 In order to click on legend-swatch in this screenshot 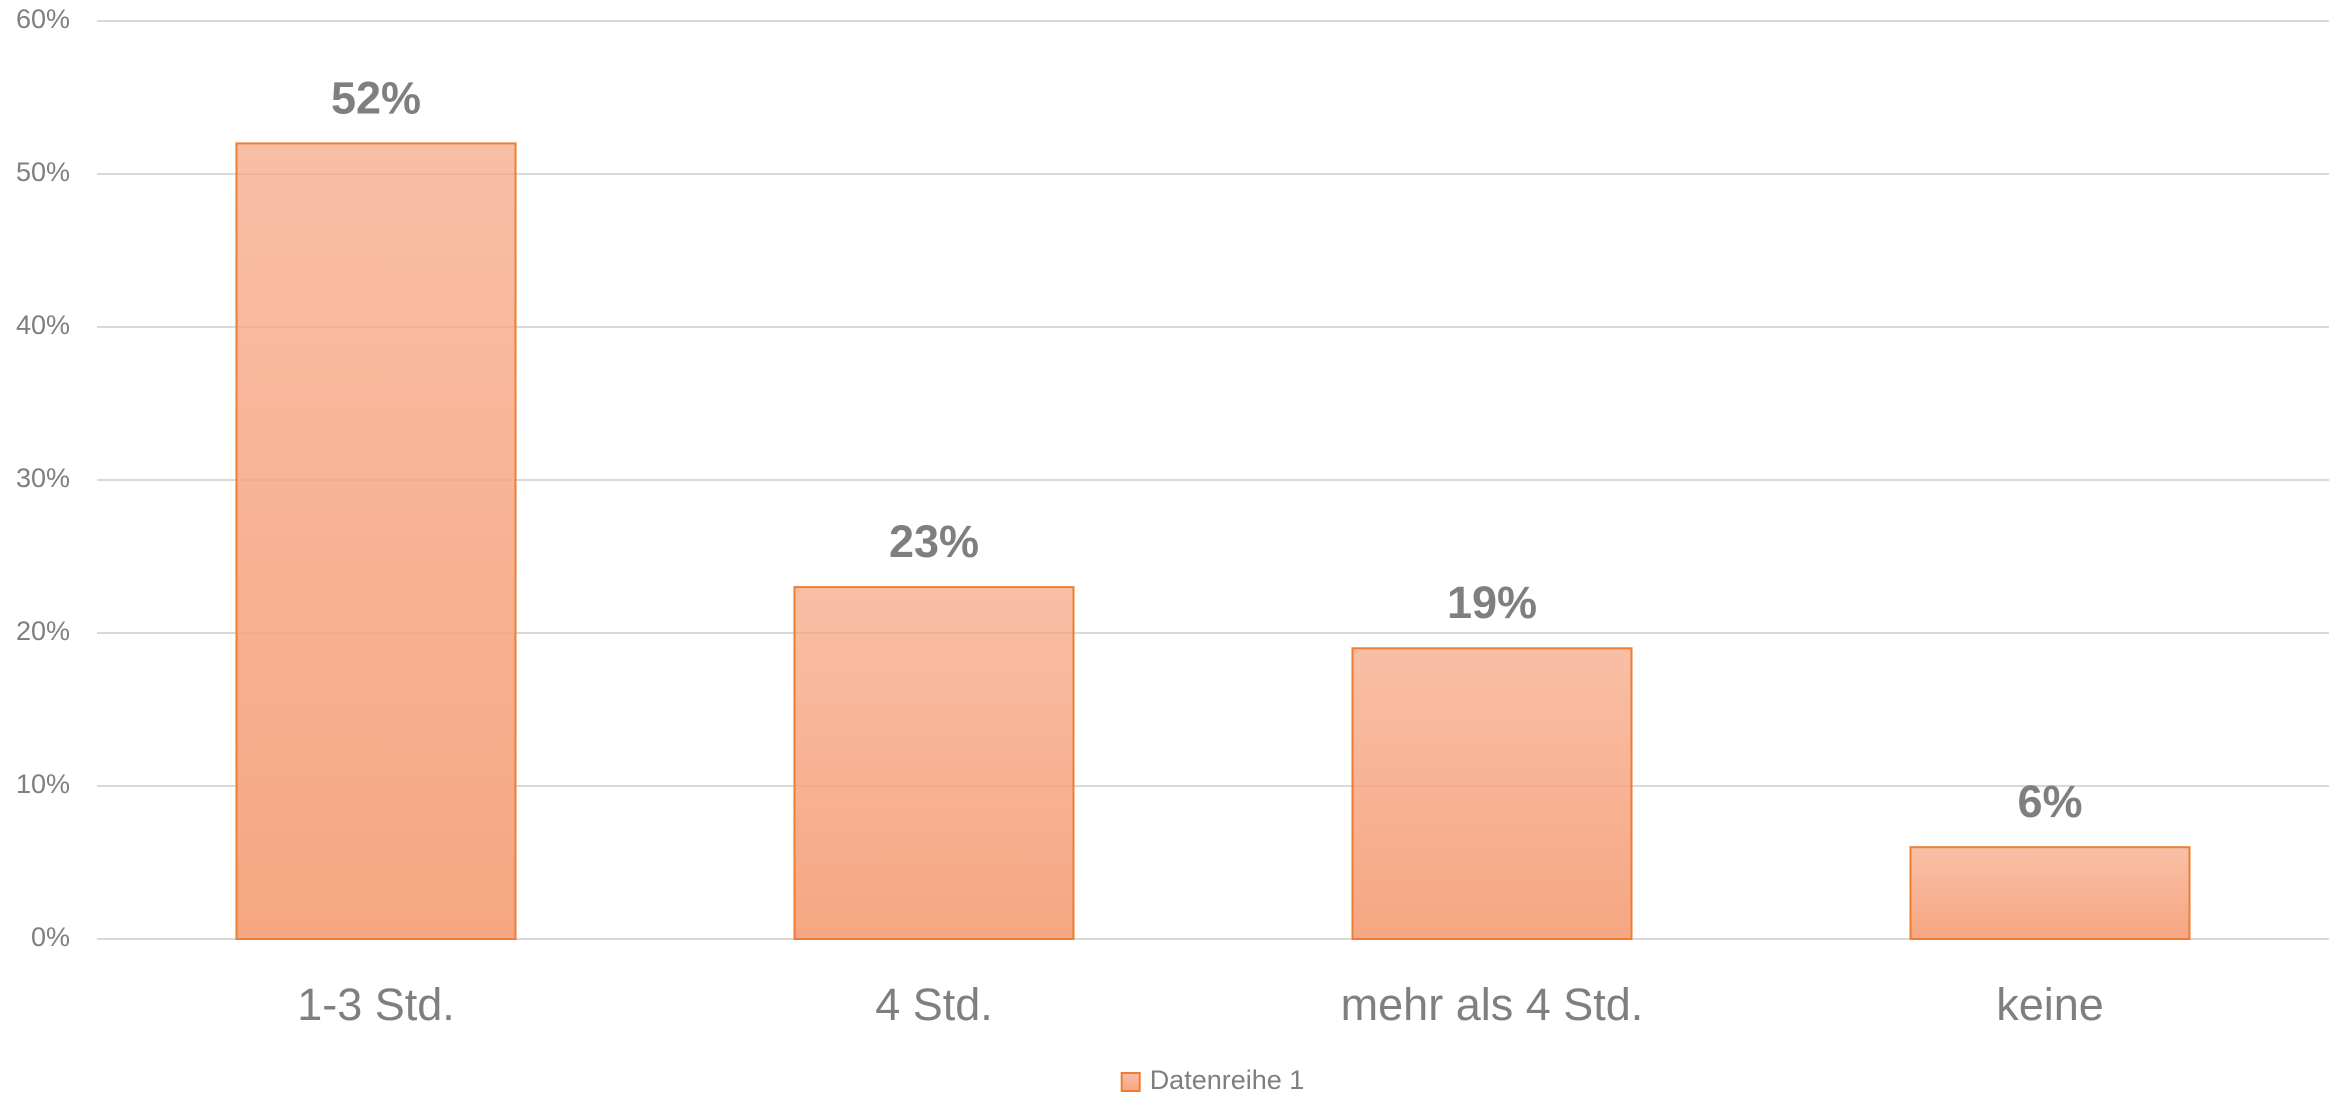, I will do `click(1130, 1082)`.